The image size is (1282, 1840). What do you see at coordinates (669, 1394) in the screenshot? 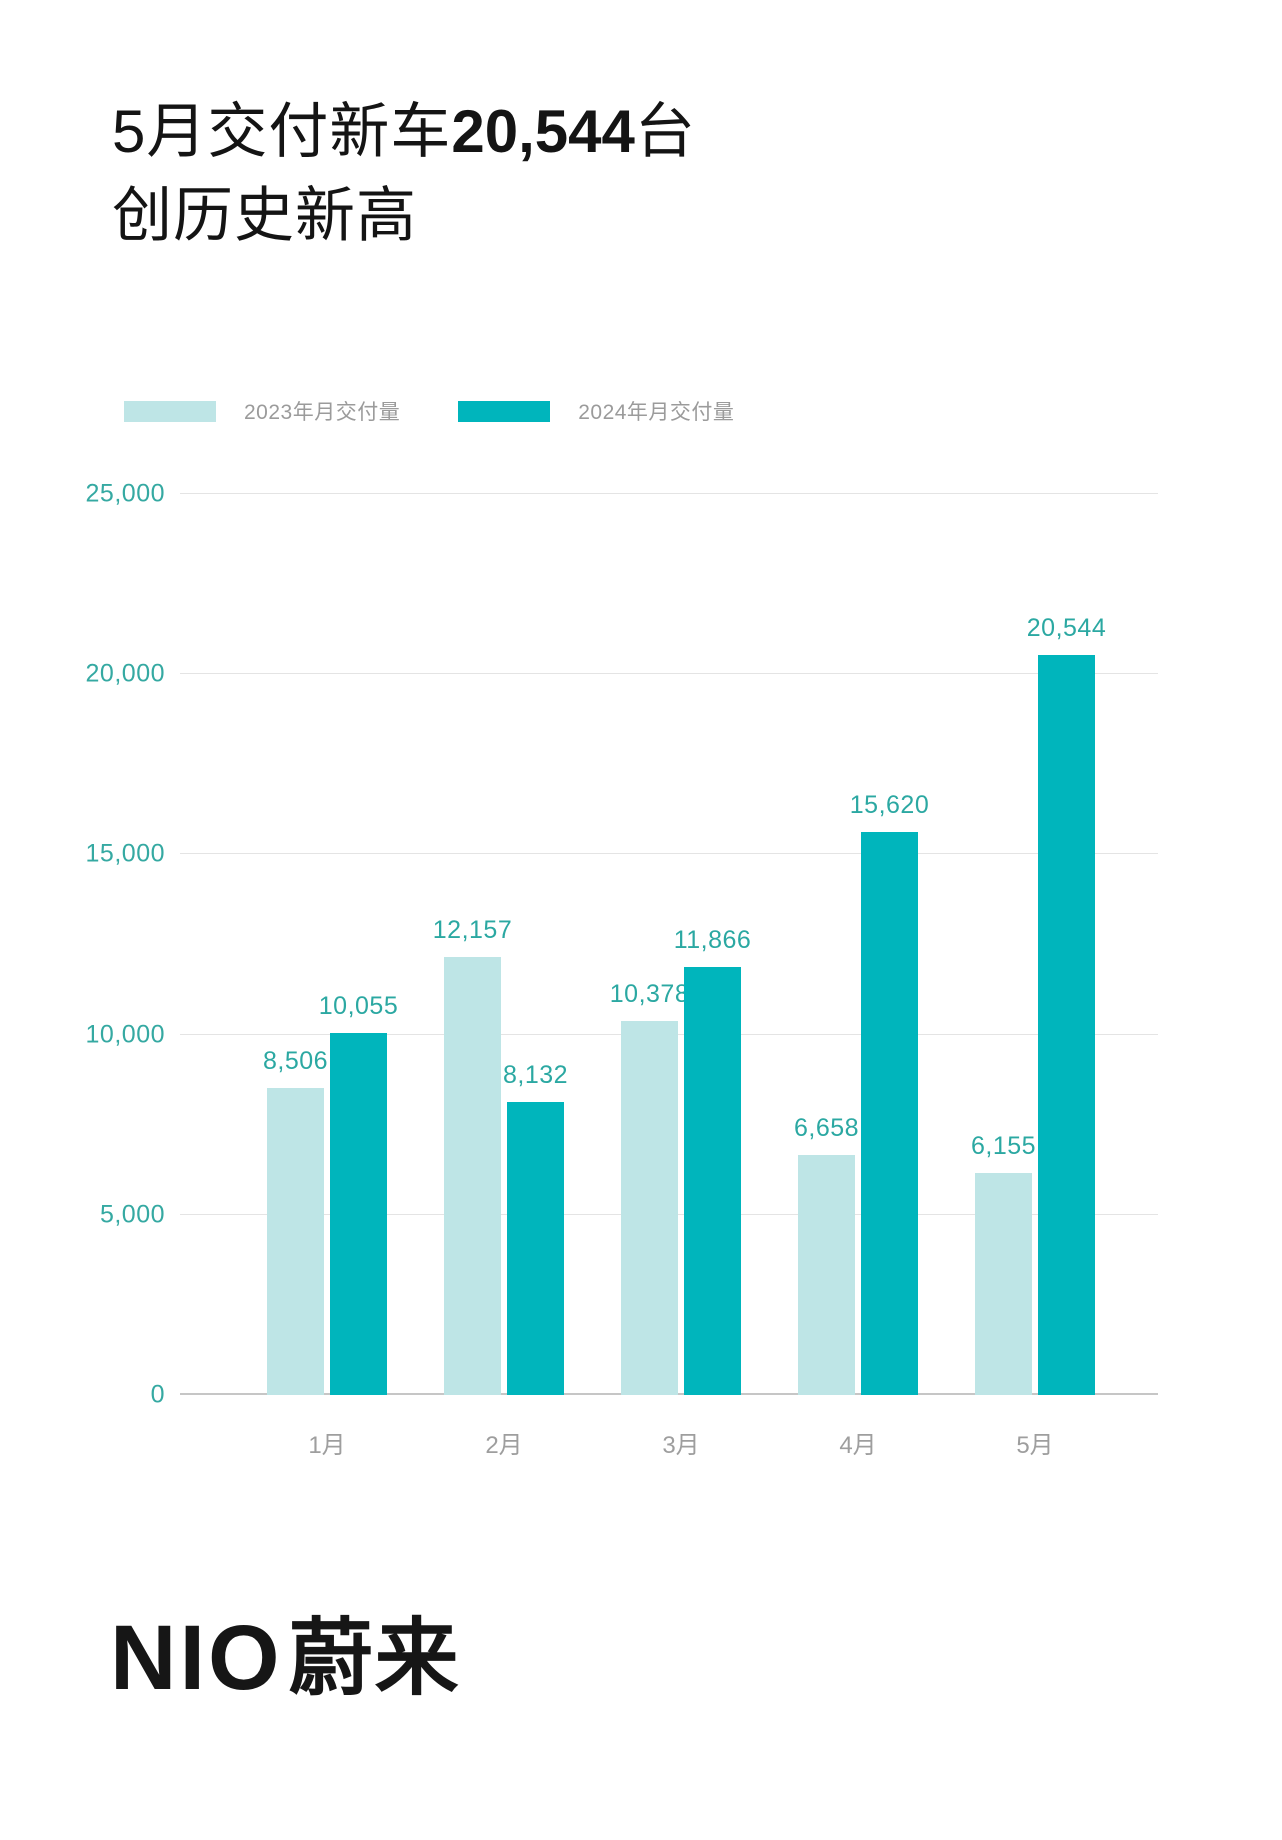
I see `x-axis-line` at bounding box center [669, 1394].